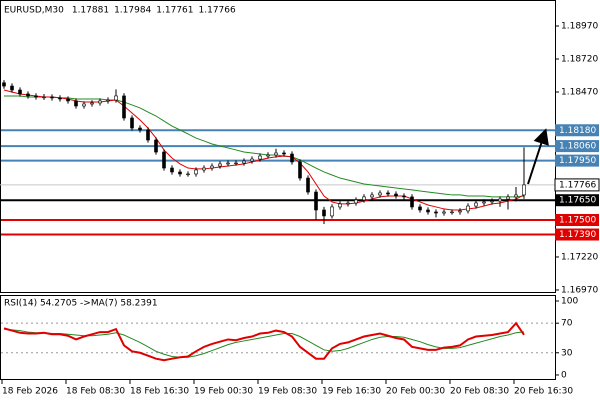 Image resolution: width=600 pixels, height=400 pixels. I want to click on level-label: 1.18060, so click(577, 147).